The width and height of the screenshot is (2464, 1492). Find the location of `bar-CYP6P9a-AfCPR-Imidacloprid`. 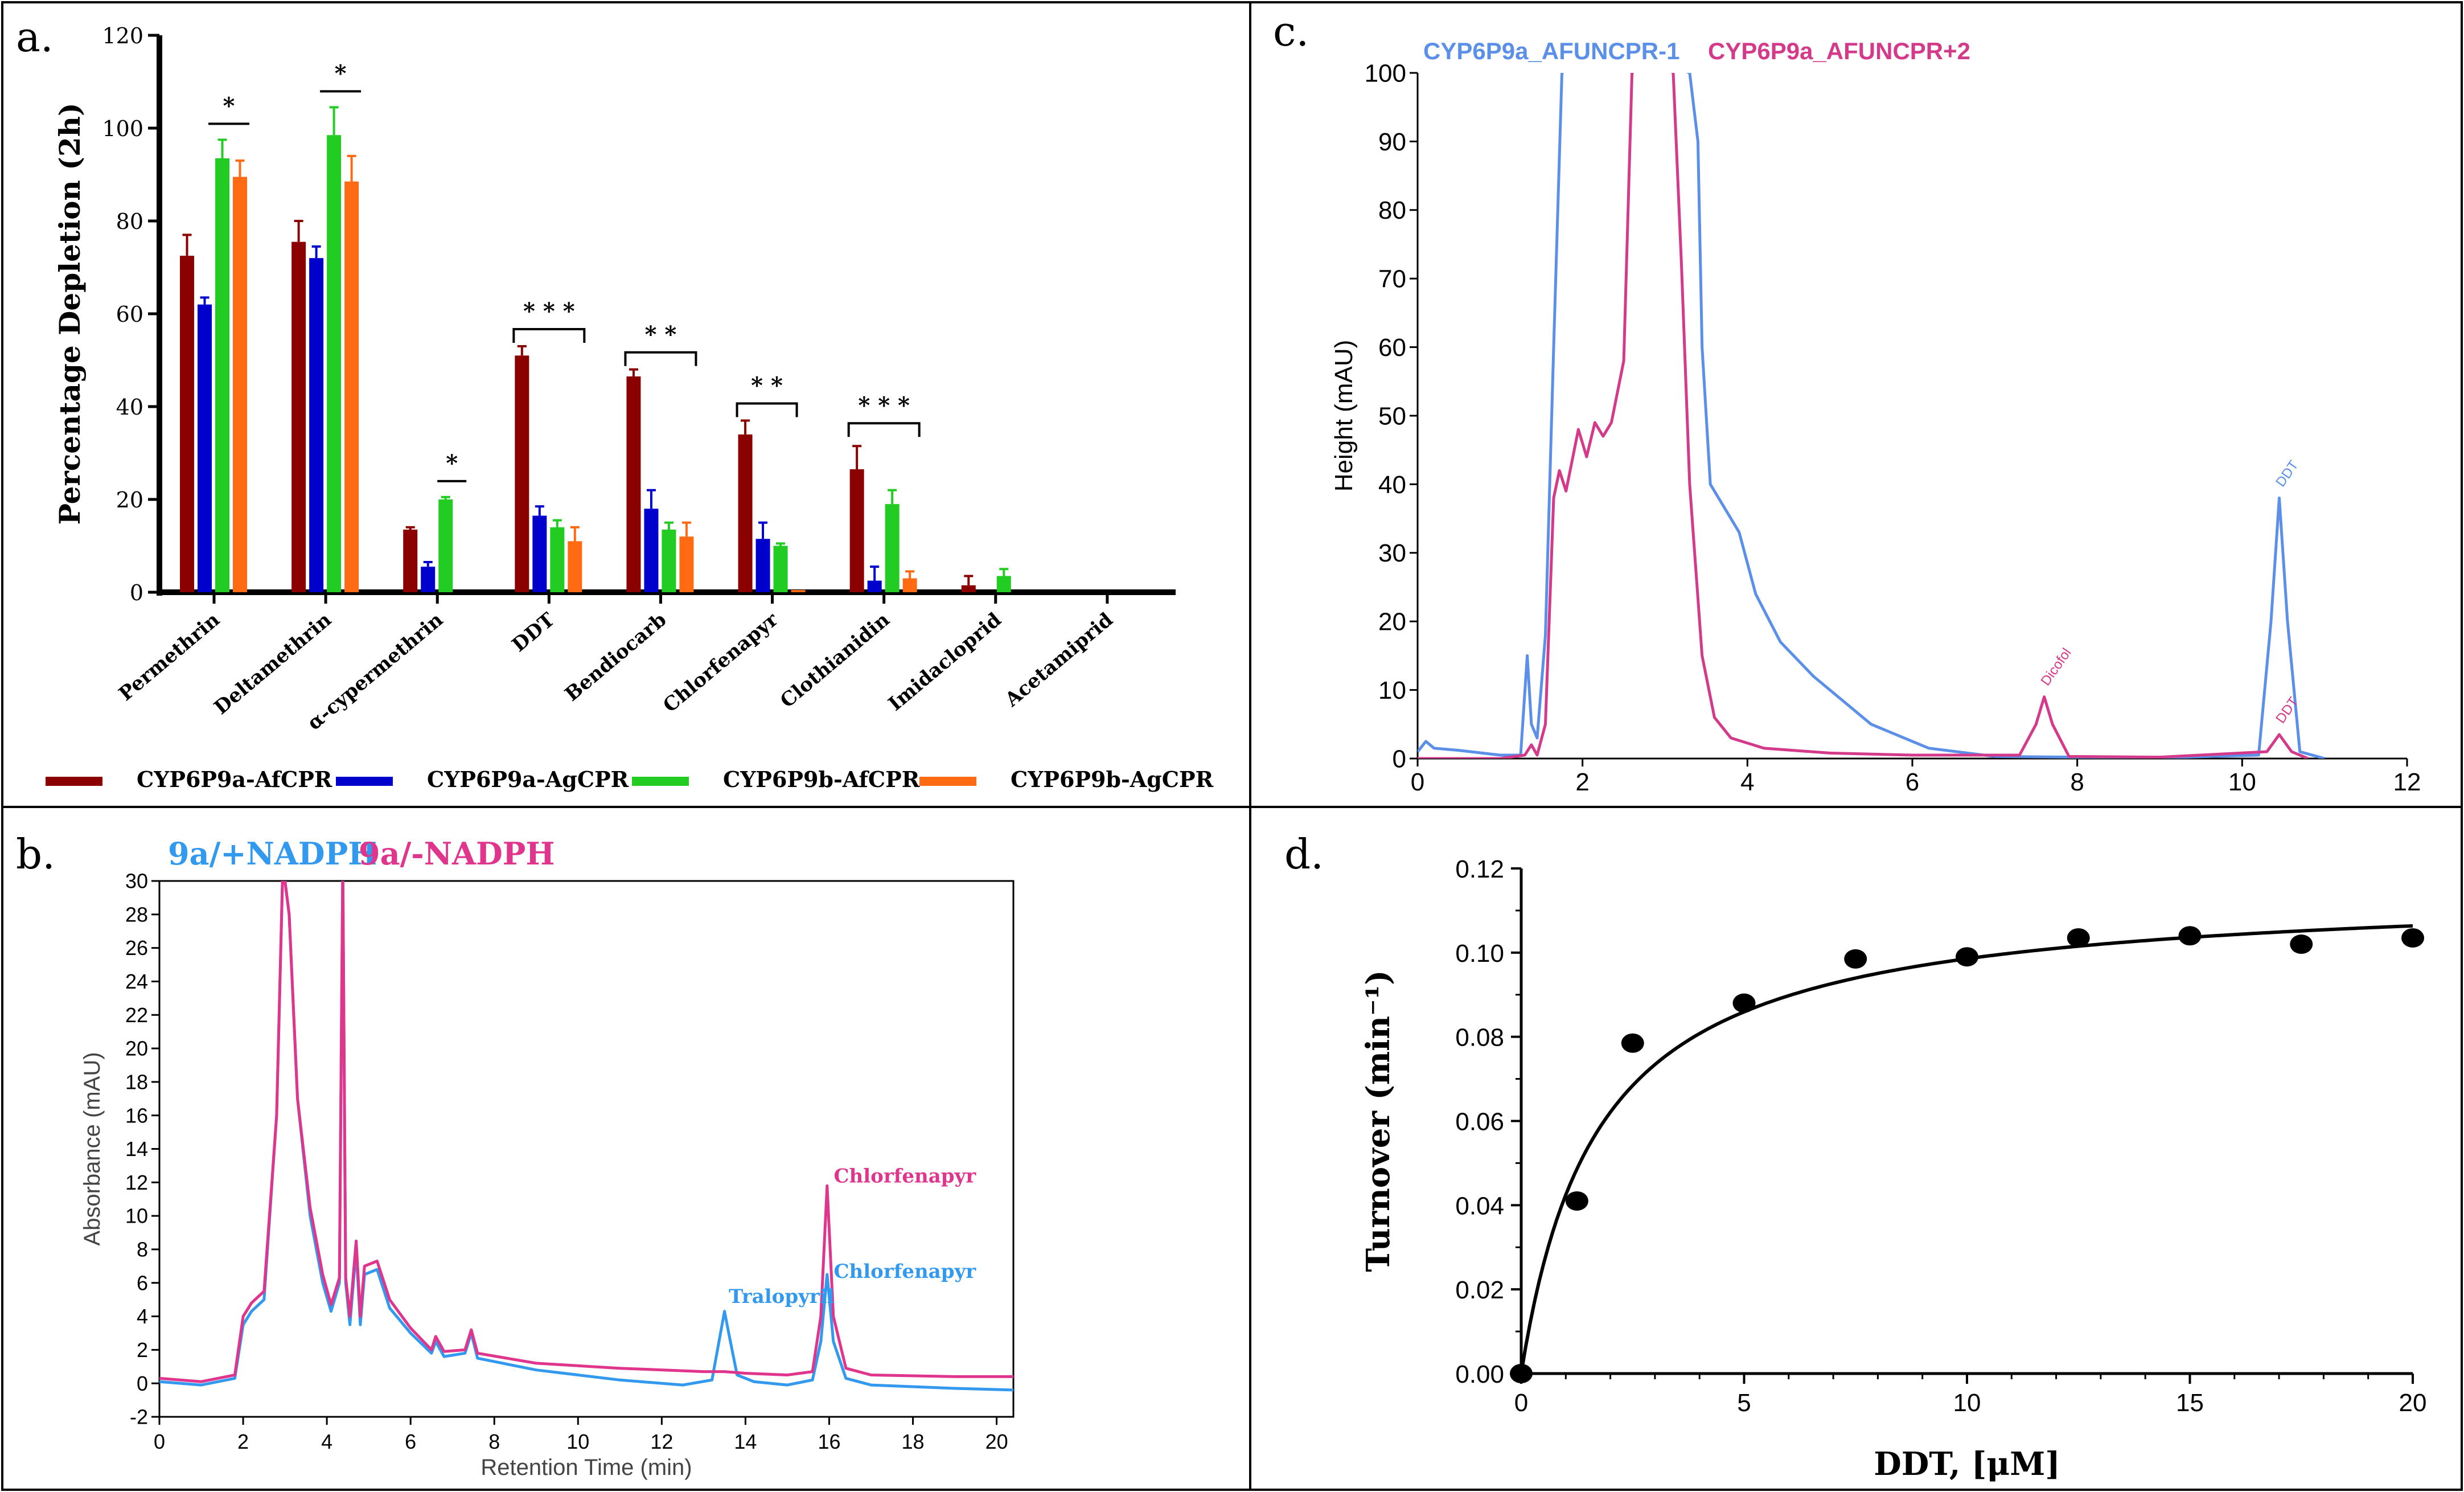

bar-CYP6P9a-AfCPR-Imidacloprid is located at coordinates (968, 588).